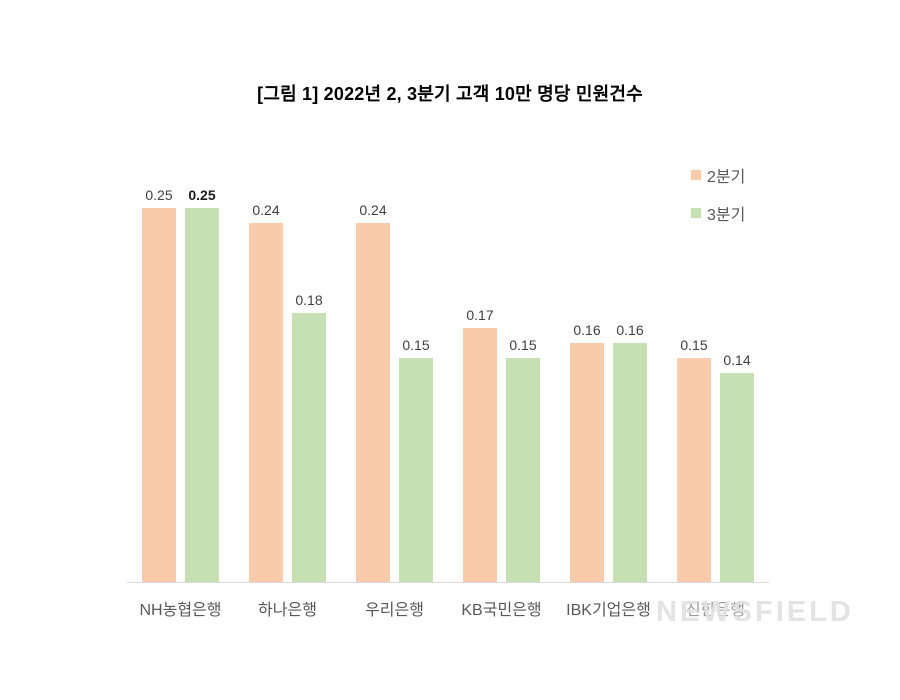 This screenshot has width=900, height=700. Describe the element at coordinates (448, 582) in the screenshot. I see `x-axis-line` at that location.